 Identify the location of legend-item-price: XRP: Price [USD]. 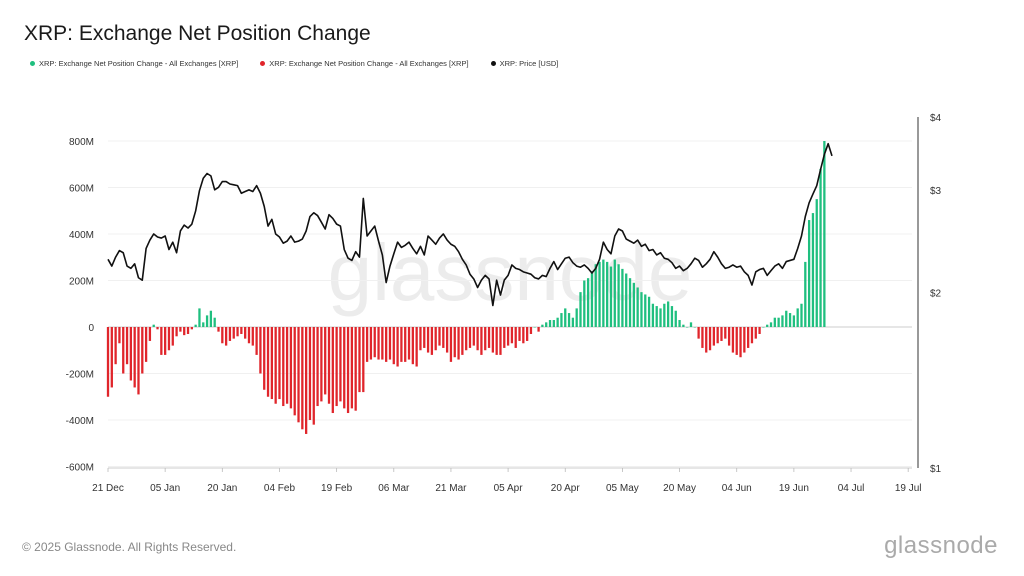
(524, 63).